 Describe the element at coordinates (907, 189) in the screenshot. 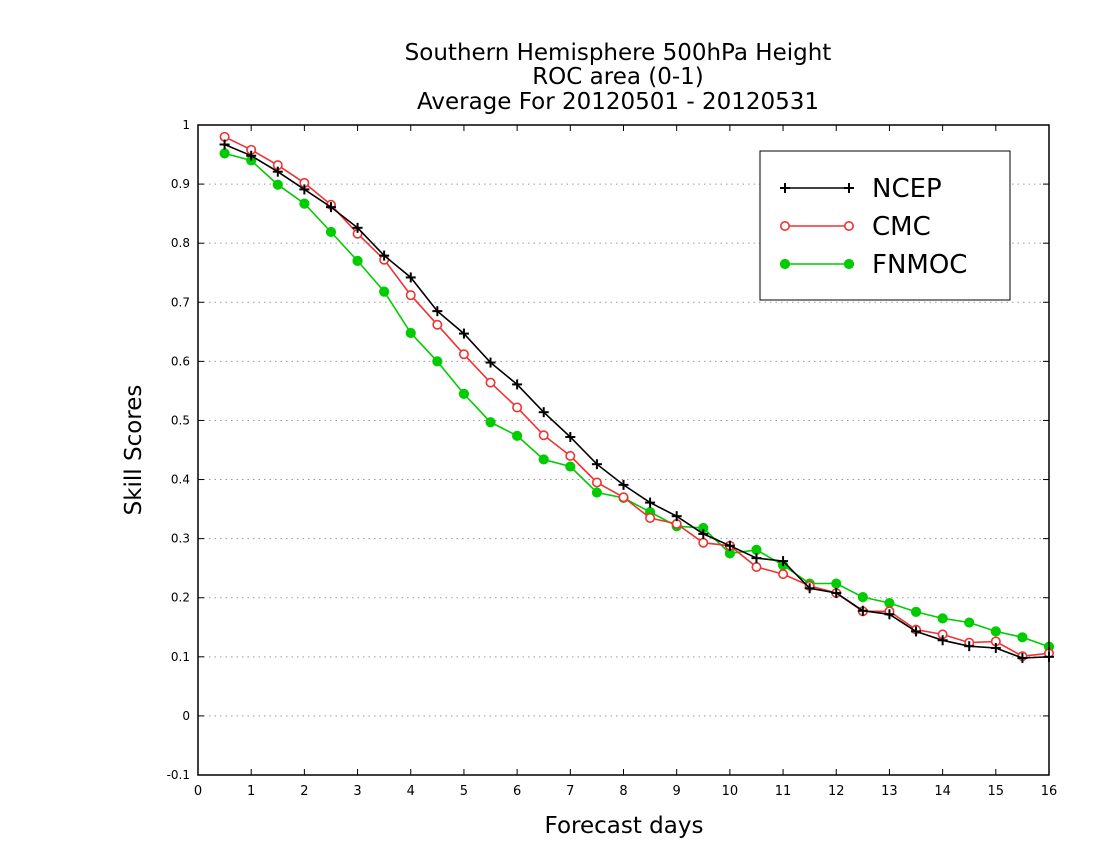

I see `legend-label-ncep: NCEP` at that location.